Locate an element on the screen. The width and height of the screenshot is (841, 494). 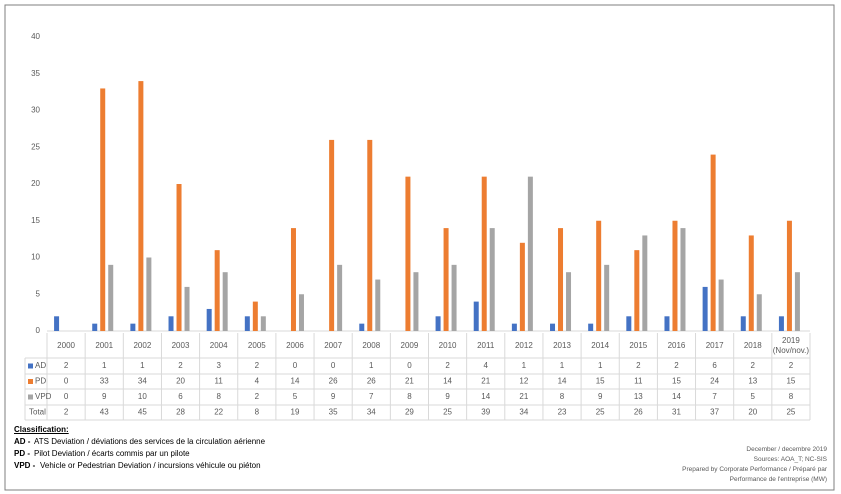
classification-code: VPD - is located at coordinates (25, 465).